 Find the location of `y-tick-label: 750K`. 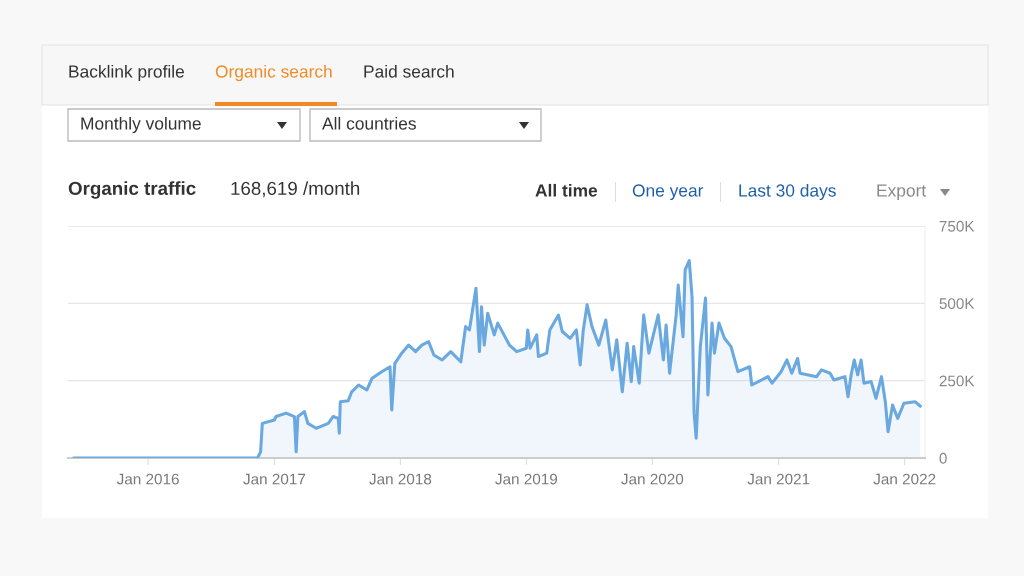

y-tick-label: 750K is located at coordinates (957, 226).